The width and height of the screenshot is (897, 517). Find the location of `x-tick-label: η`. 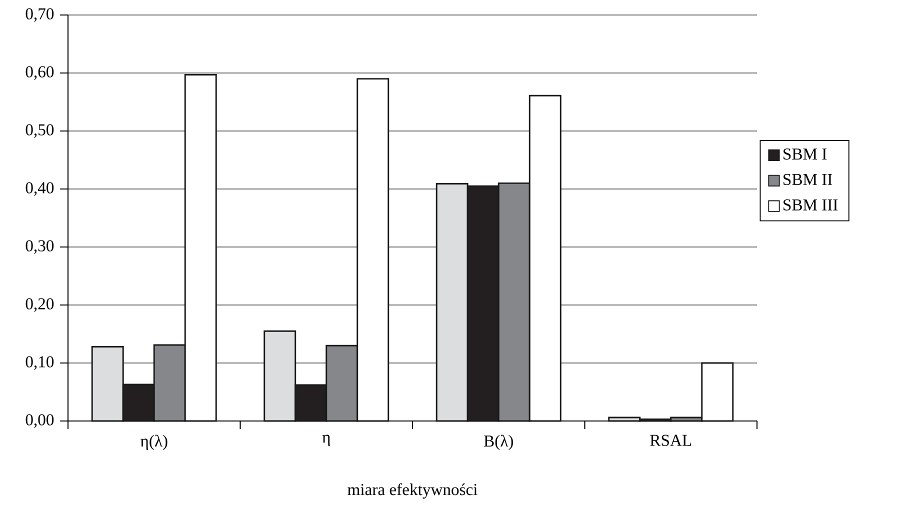

x-tick-label: η is located at coordinates (326, 440).